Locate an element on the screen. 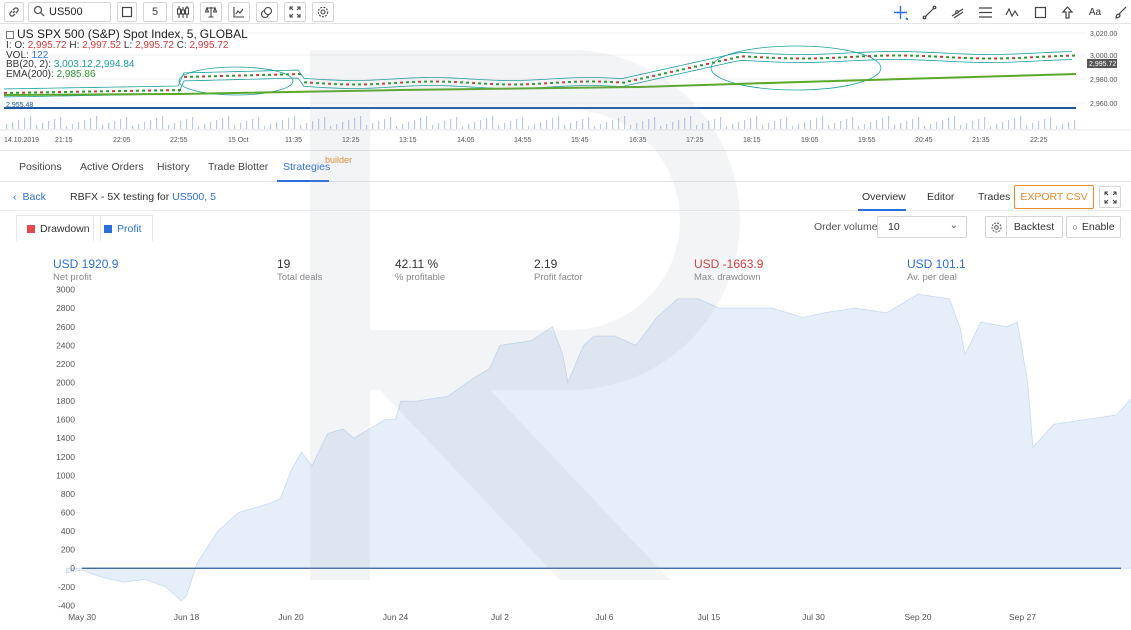 This screenshot has height=630, width=1131. brush-icon is located at coordinates (1120, 12).